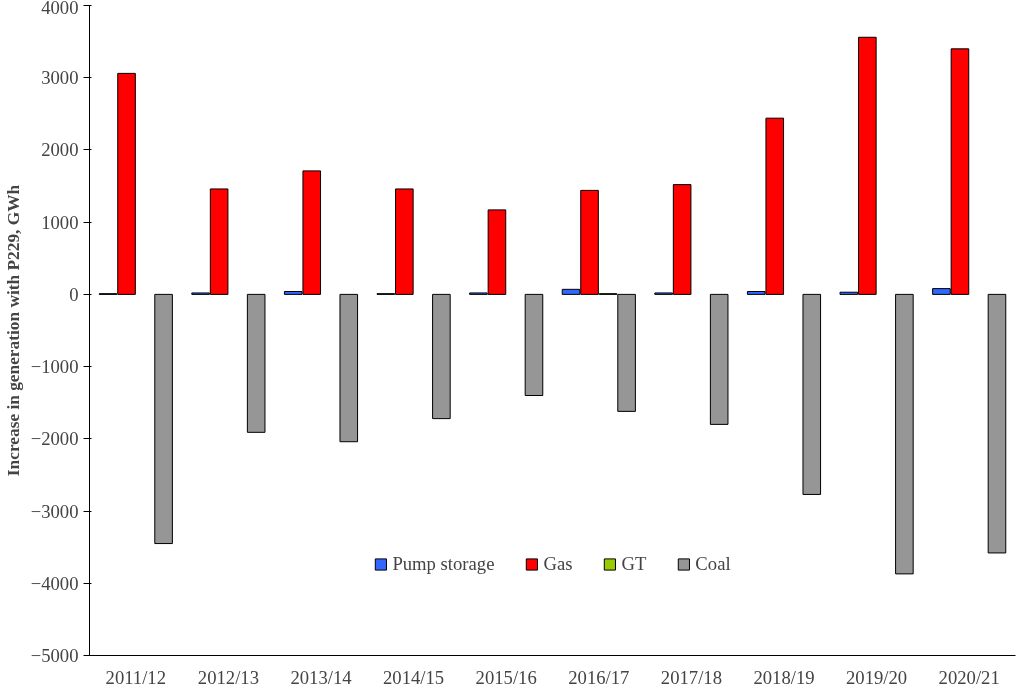 This screenshot has width=1029, height=697. What do you see at coordinates (54, 367) in the screenshot?
I see `y-tick-label: −1000` at bounding box center [54, 367].